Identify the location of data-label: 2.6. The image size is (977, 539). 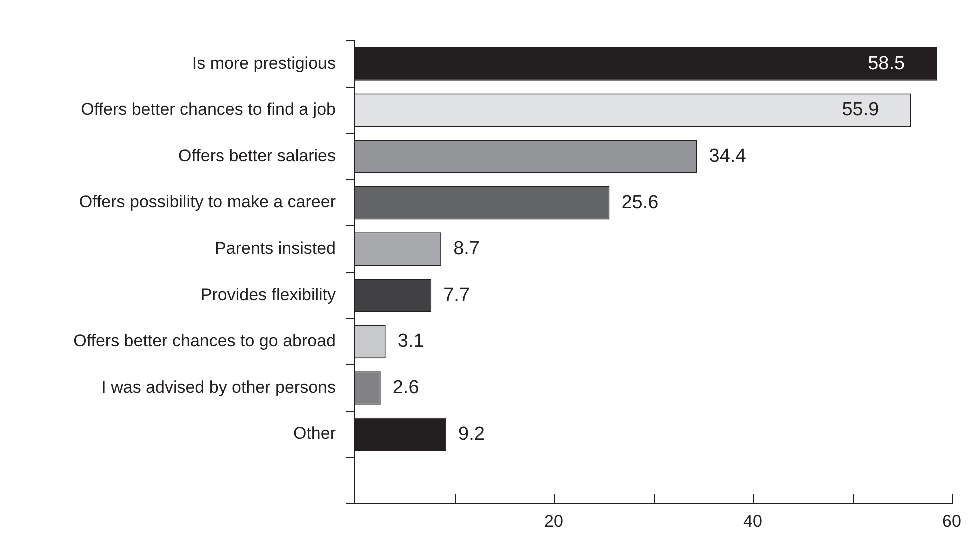
(406, 387).